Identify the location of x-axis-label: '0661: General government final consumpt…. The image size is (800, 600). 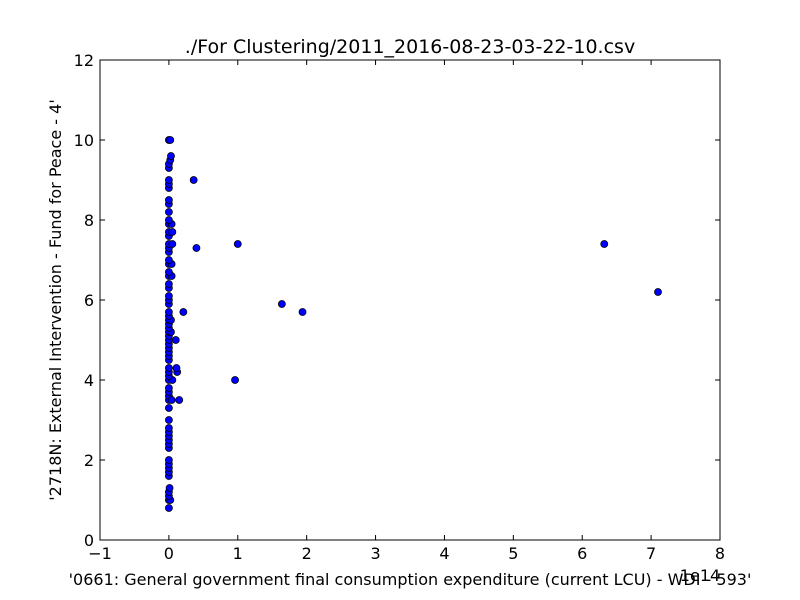
(410, 579).